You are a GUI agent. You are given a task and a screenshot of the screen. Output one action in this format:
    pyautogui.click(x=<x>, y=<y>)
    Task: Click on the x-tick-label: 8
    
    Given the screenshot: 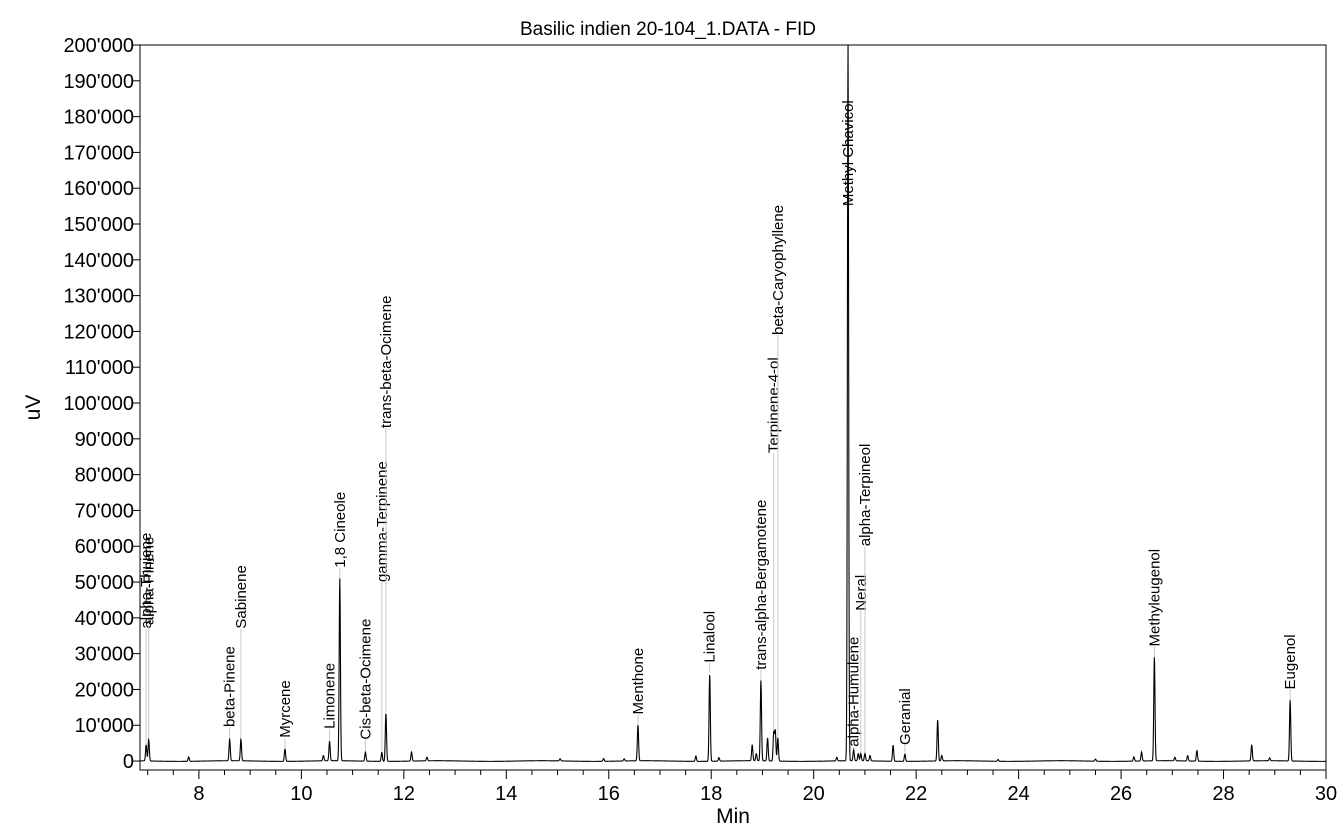 What is the action you would take?
    pyautogui.click(x=198, y=794)
    